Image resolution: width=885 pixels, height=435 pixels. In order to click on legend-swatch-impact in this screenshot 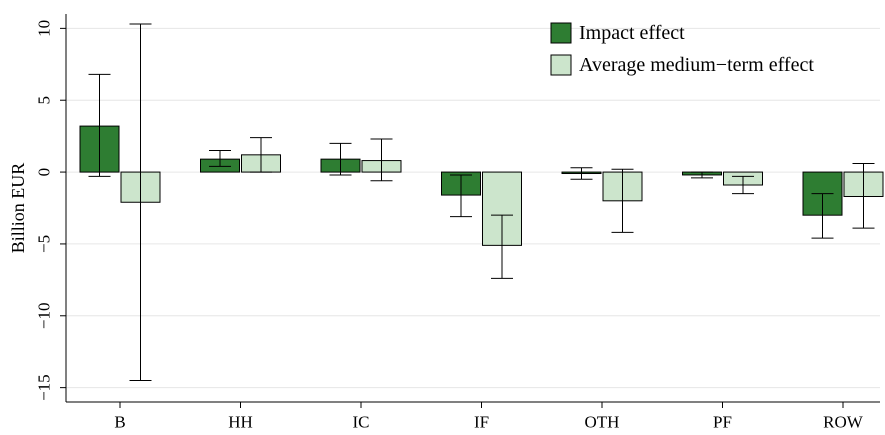, I will do `click(561, 33)`.